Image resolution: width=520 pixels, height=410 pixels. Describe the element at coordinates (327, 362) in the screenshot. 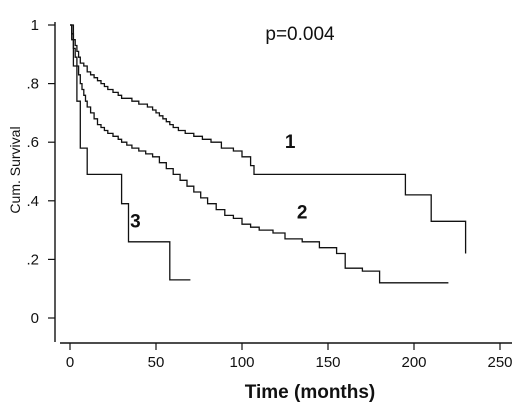

I see `x-tick-label: 150` at that location.